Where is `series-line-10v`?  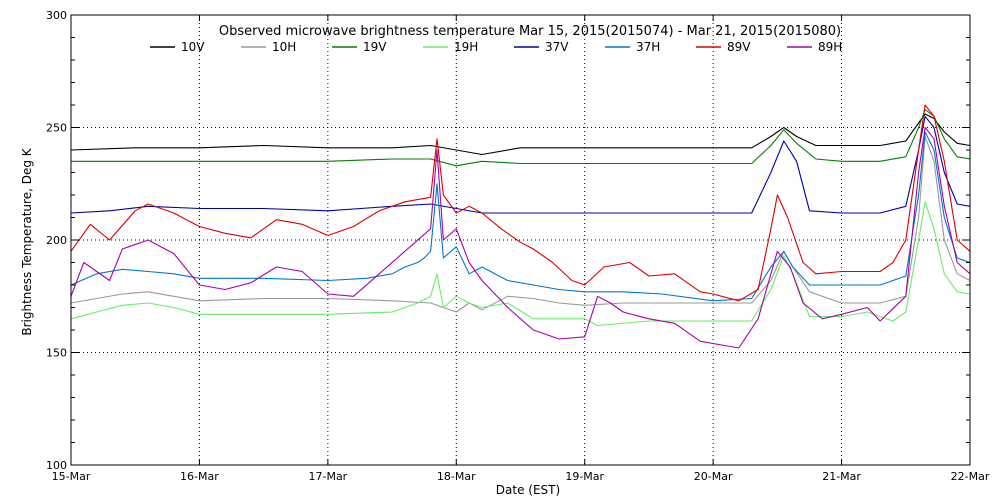 series-line-10v is located at coordinates (520, 134).